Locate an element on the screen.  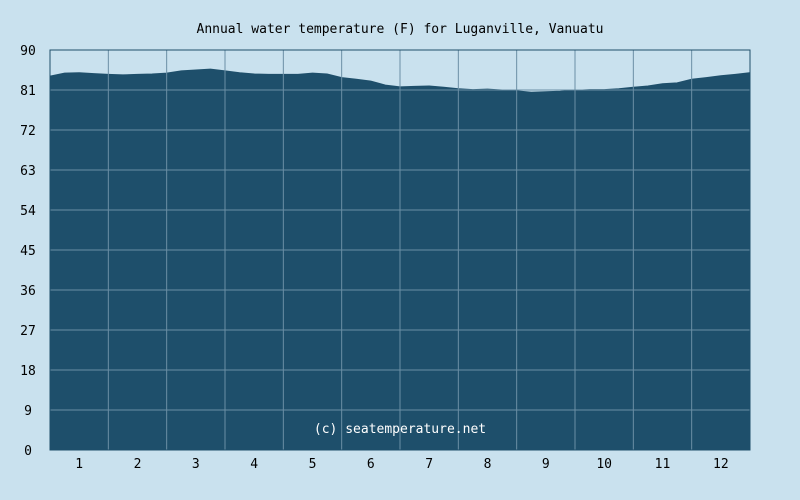
x-tick-label: 4 is located at coordinates (254, 464).